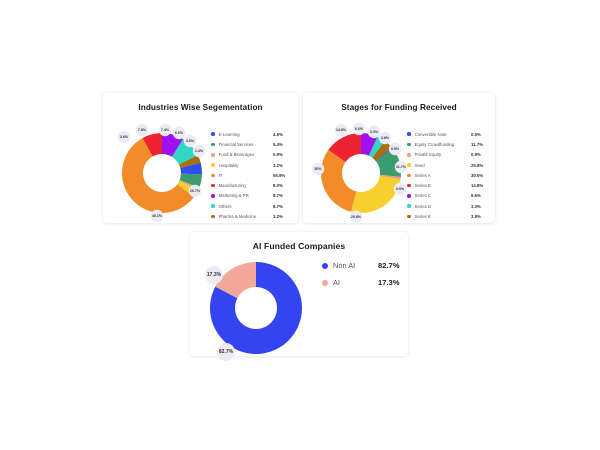 The height and width of the screenshot is (450, 600). Describe the element at coordinates (344, 148) in the screenshot. I see `donut-slice-series-b` at that location.